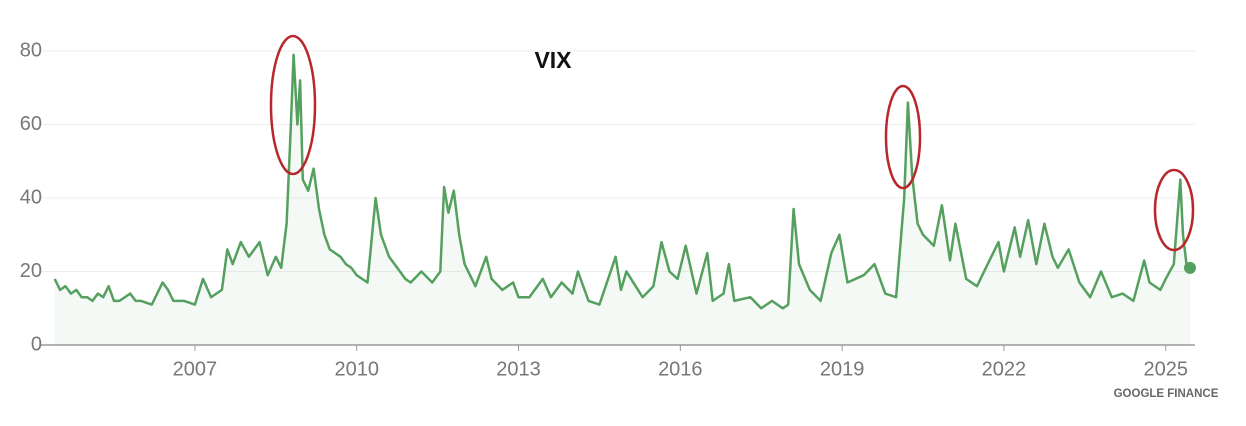 This screenshot has width=1246, height=426. I want to click on y-tick-label: 40, so click(31, 197).